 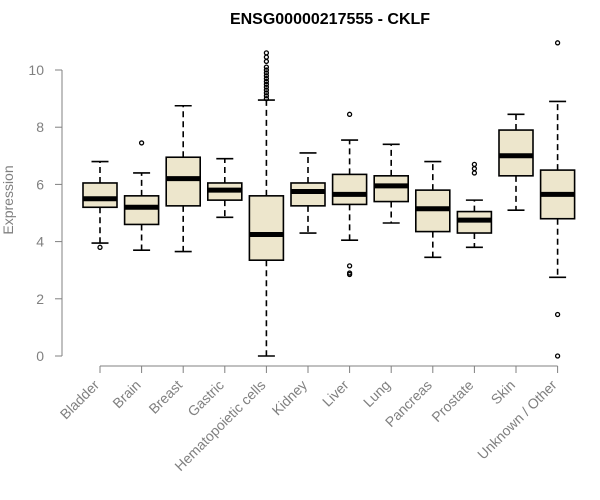 I want to click on y-tick-label: 2, so click(x=40, y=299).